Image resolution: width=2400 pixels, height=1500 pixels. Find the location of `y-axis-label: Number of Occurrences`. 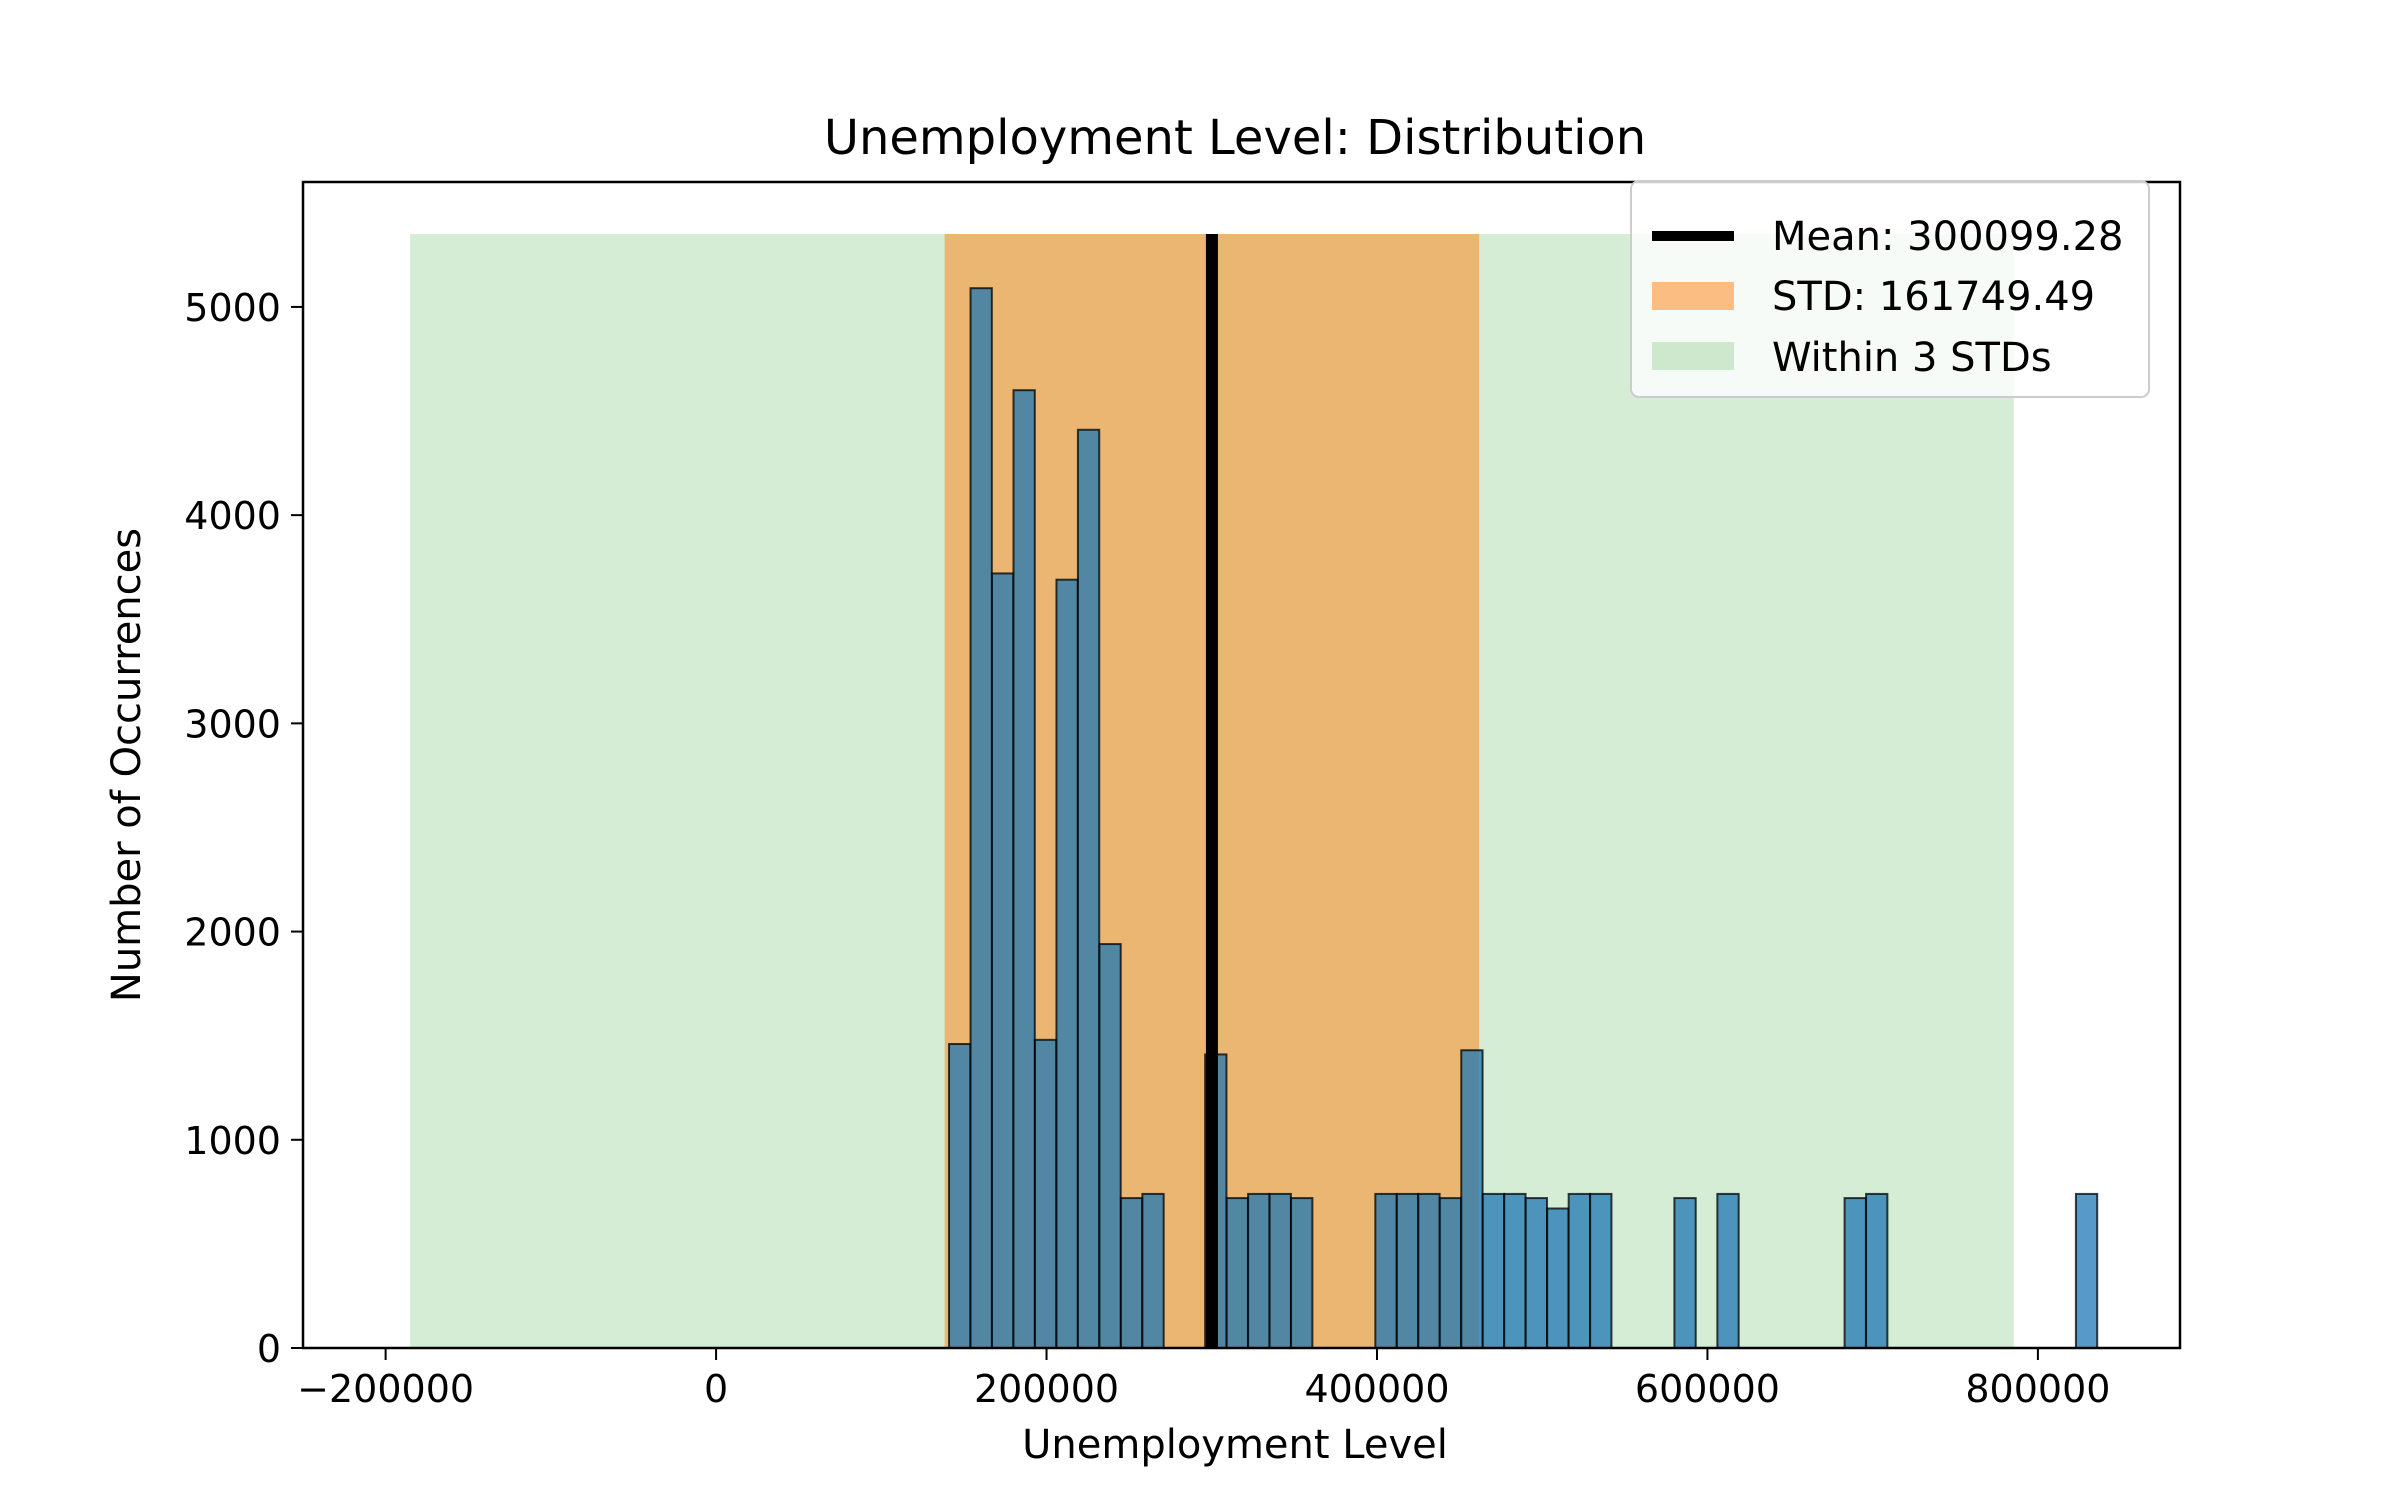

y-axis-label: Number of Occurrences is located at coordinates (127, 765).